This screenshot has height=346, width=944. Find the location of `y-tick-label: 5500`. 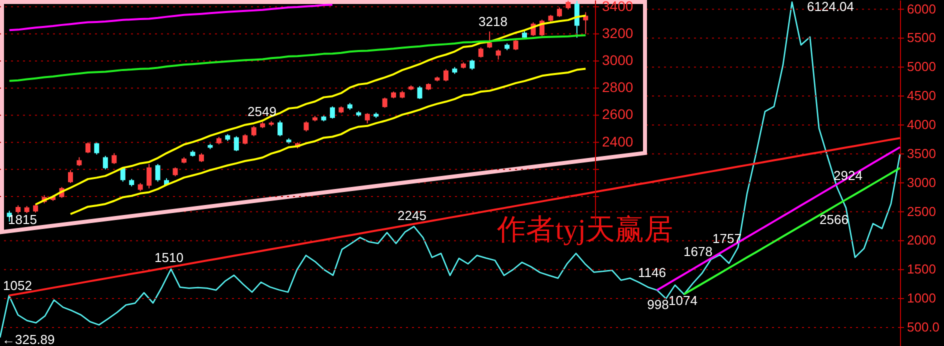

y-tick-label: 5500 is located at coordinates (921, 38).